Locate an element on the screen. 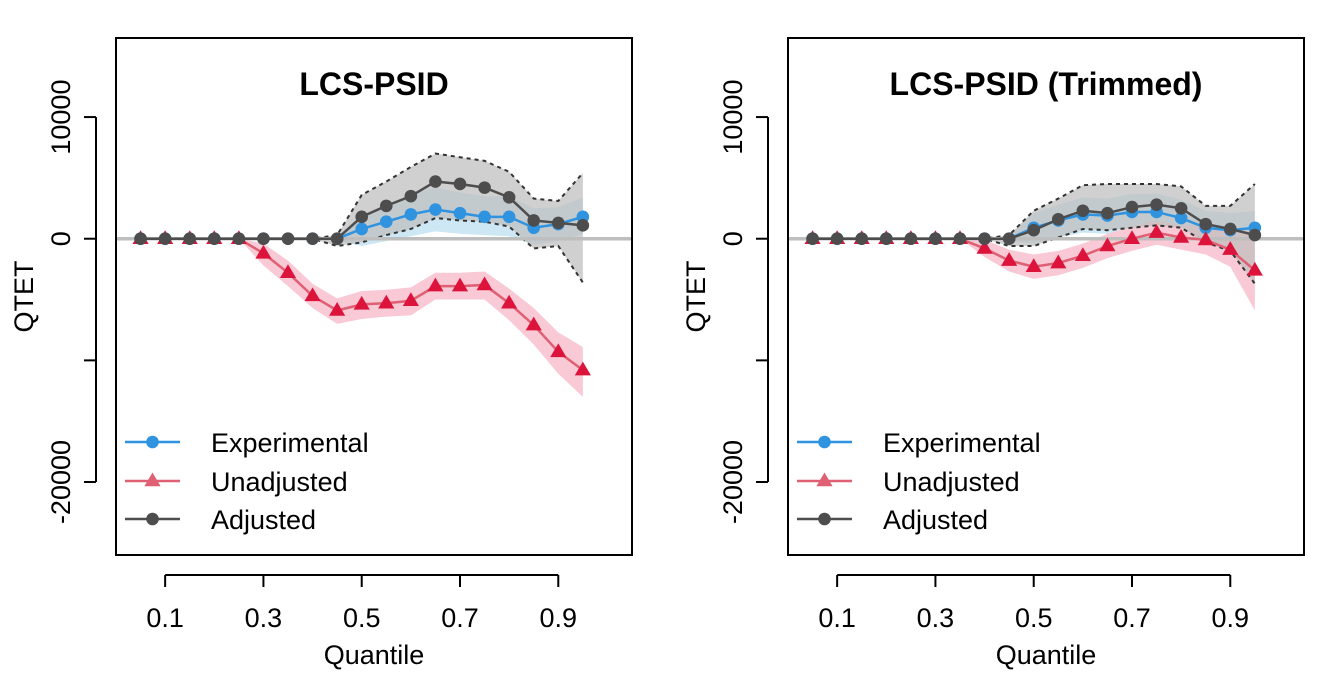 The height and width of the screenshot is (677, 1344). x-tick-label: 0.5 is located at coordinates (362, 618).